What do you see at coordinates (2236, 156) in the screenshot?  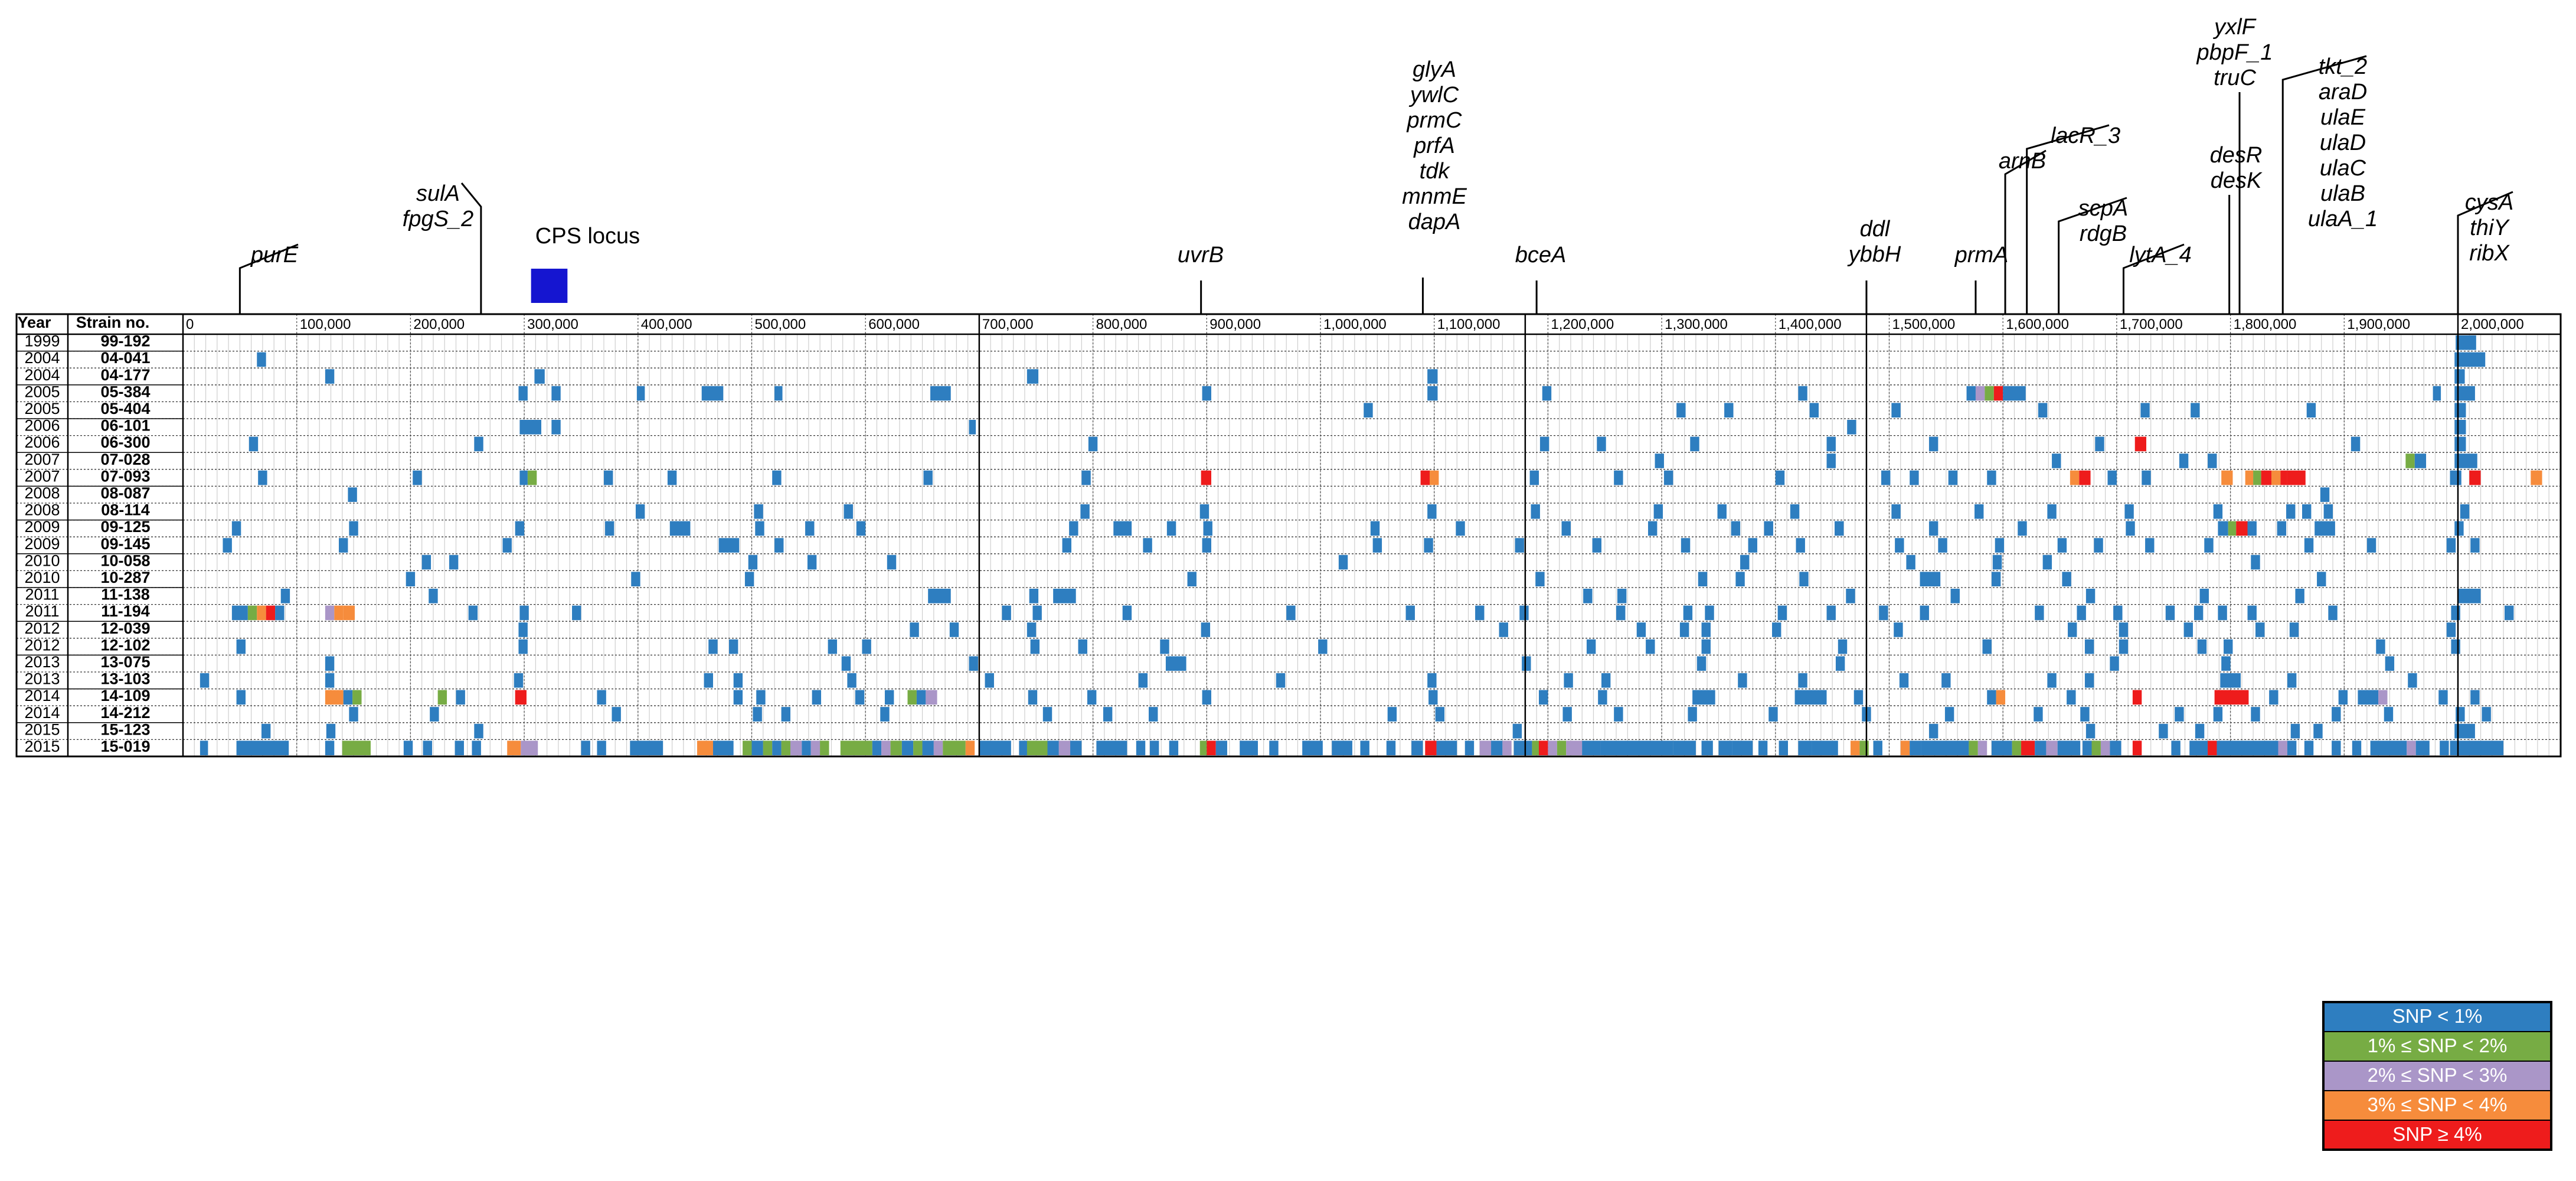 I see `gene-name: desR` at bounding box center [2236, 156].